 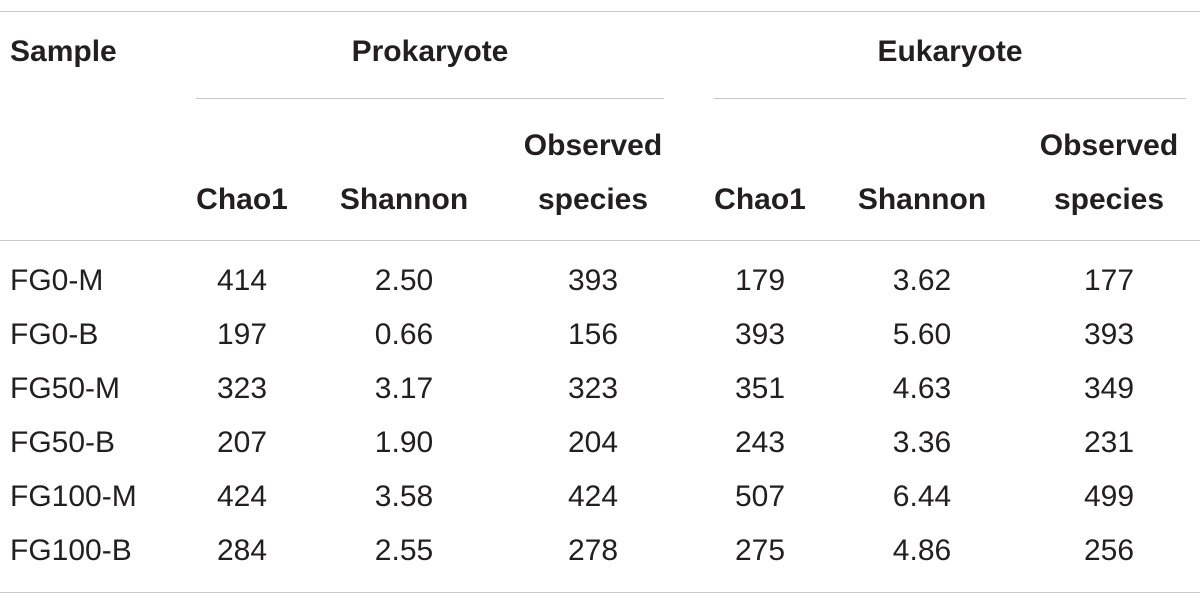 I want to click on cell-prok-observed: 393, so click(x=593, y=280).